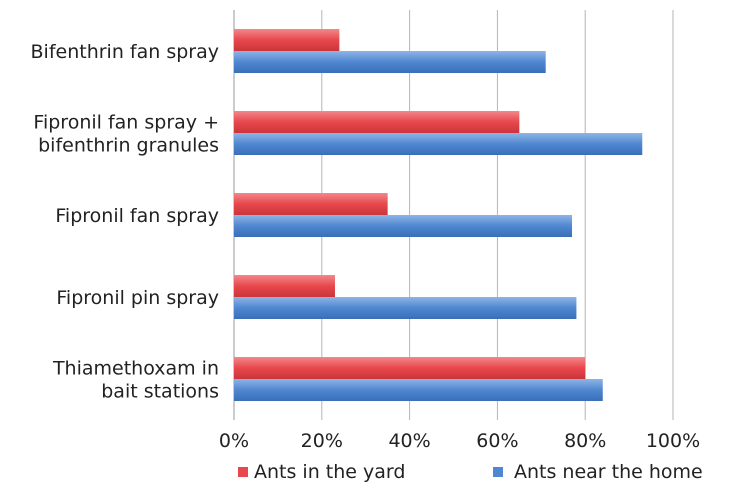 The image size is (729, 484). Describe the element at coordinates (497, 441) in the screenshot. I see `x-tick-label: 60%` at that location.